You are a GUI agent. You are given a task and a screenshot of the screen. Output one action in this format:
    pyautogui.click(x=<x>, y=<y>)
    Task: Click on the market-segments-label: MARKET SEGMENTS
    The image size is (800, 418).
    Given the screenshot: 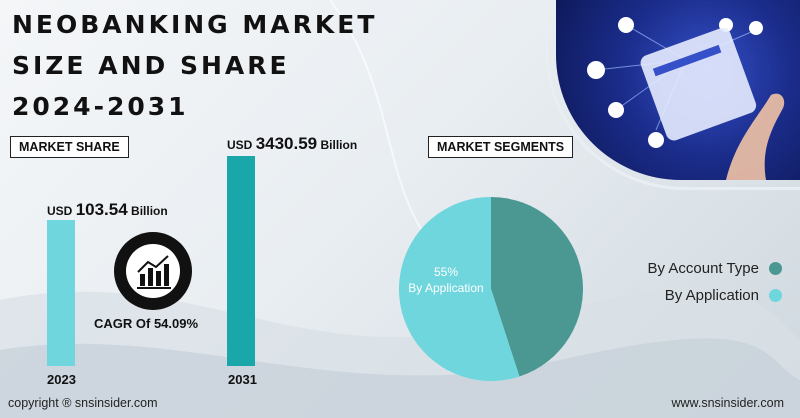 What is the action you would take?
    pyautogui.click(x=501, y=147)
    